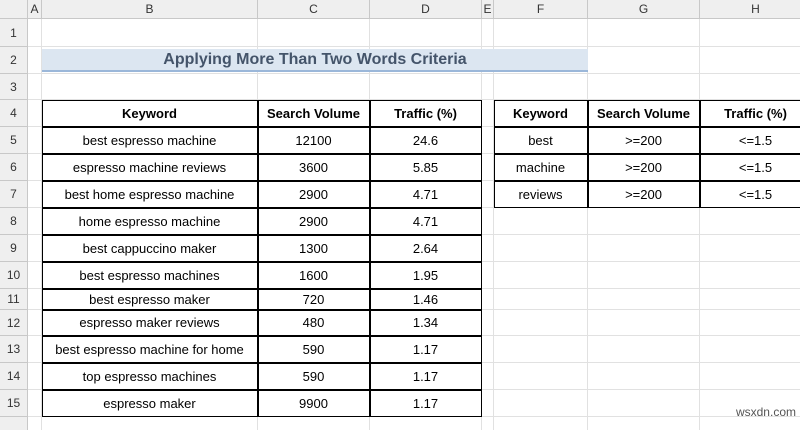  I want to click on row-header: 1, so click(14, 33).